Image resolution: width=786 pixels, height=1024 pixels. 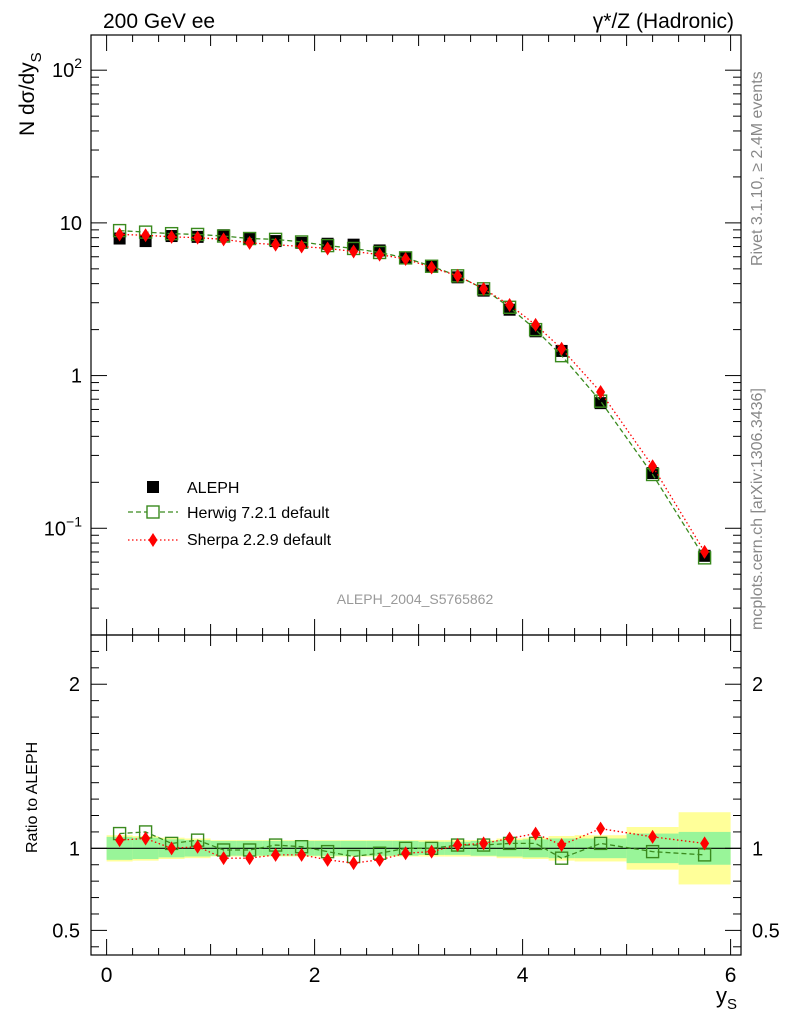 I want to click on ratio-xlabel-sub: S, so click(x=732, y=1004).